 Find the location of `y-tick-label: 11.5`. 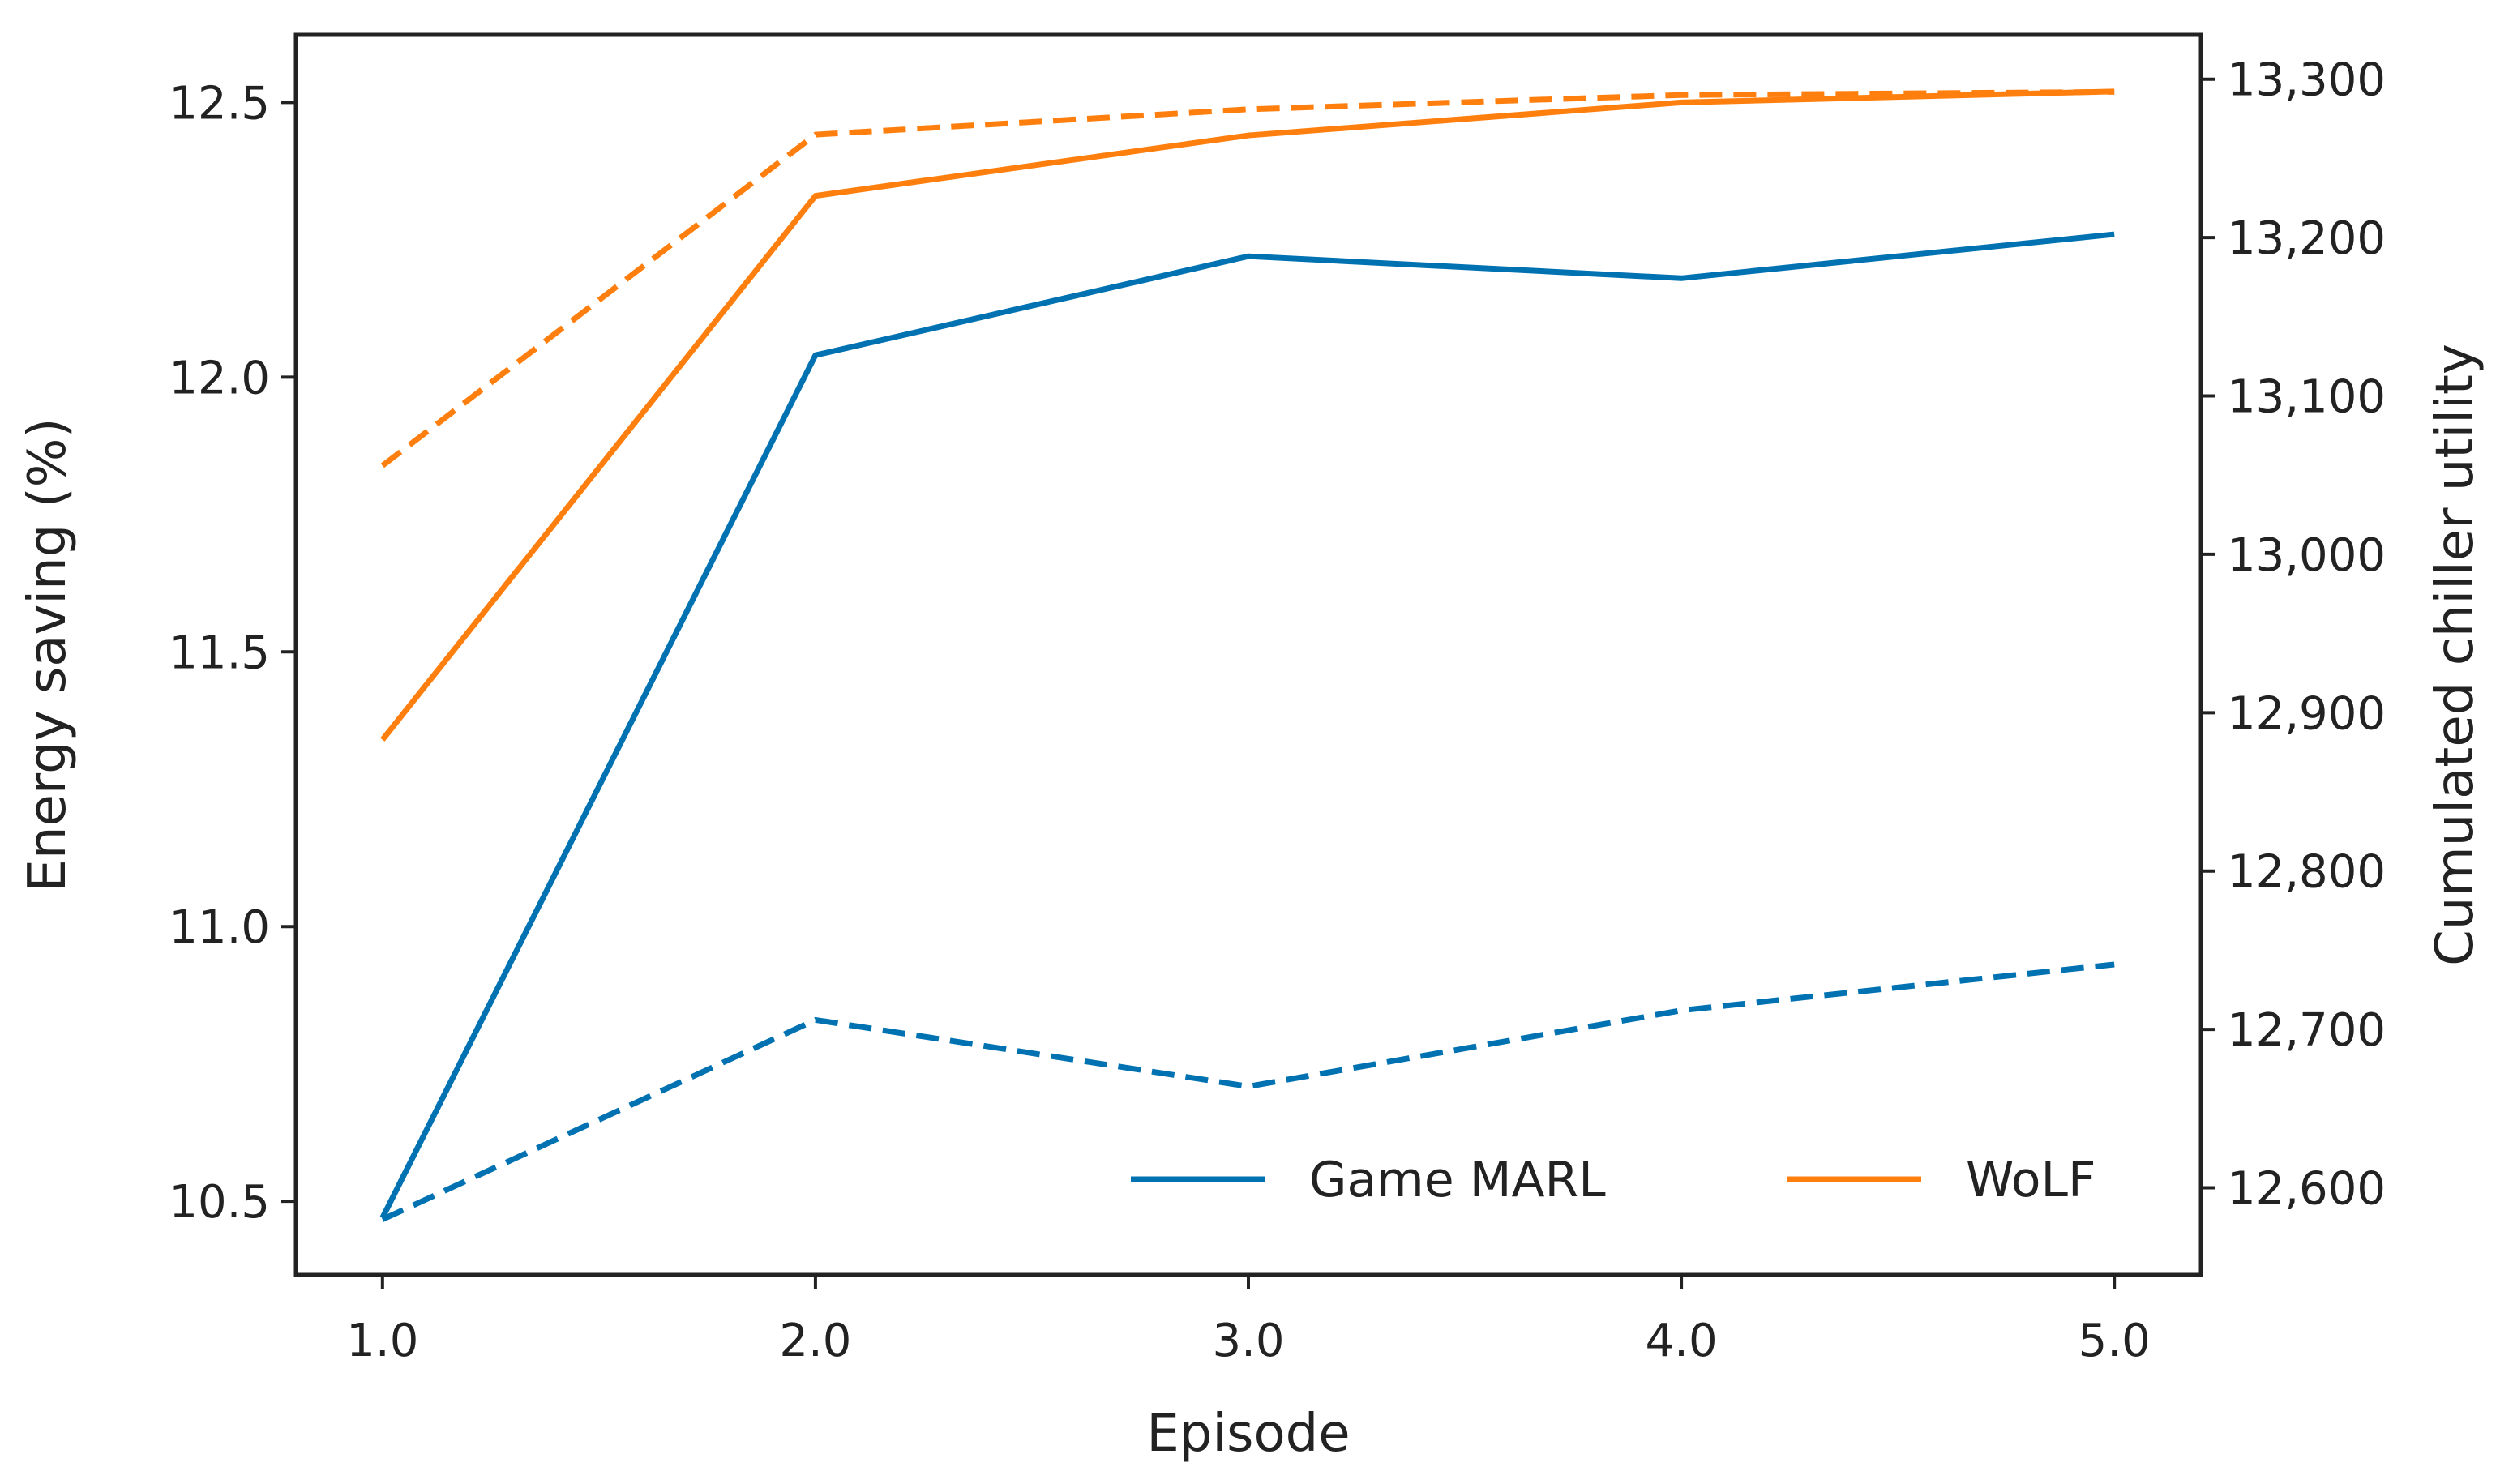

y-tick-label: 11.5 is located at coordinates (220, 653).